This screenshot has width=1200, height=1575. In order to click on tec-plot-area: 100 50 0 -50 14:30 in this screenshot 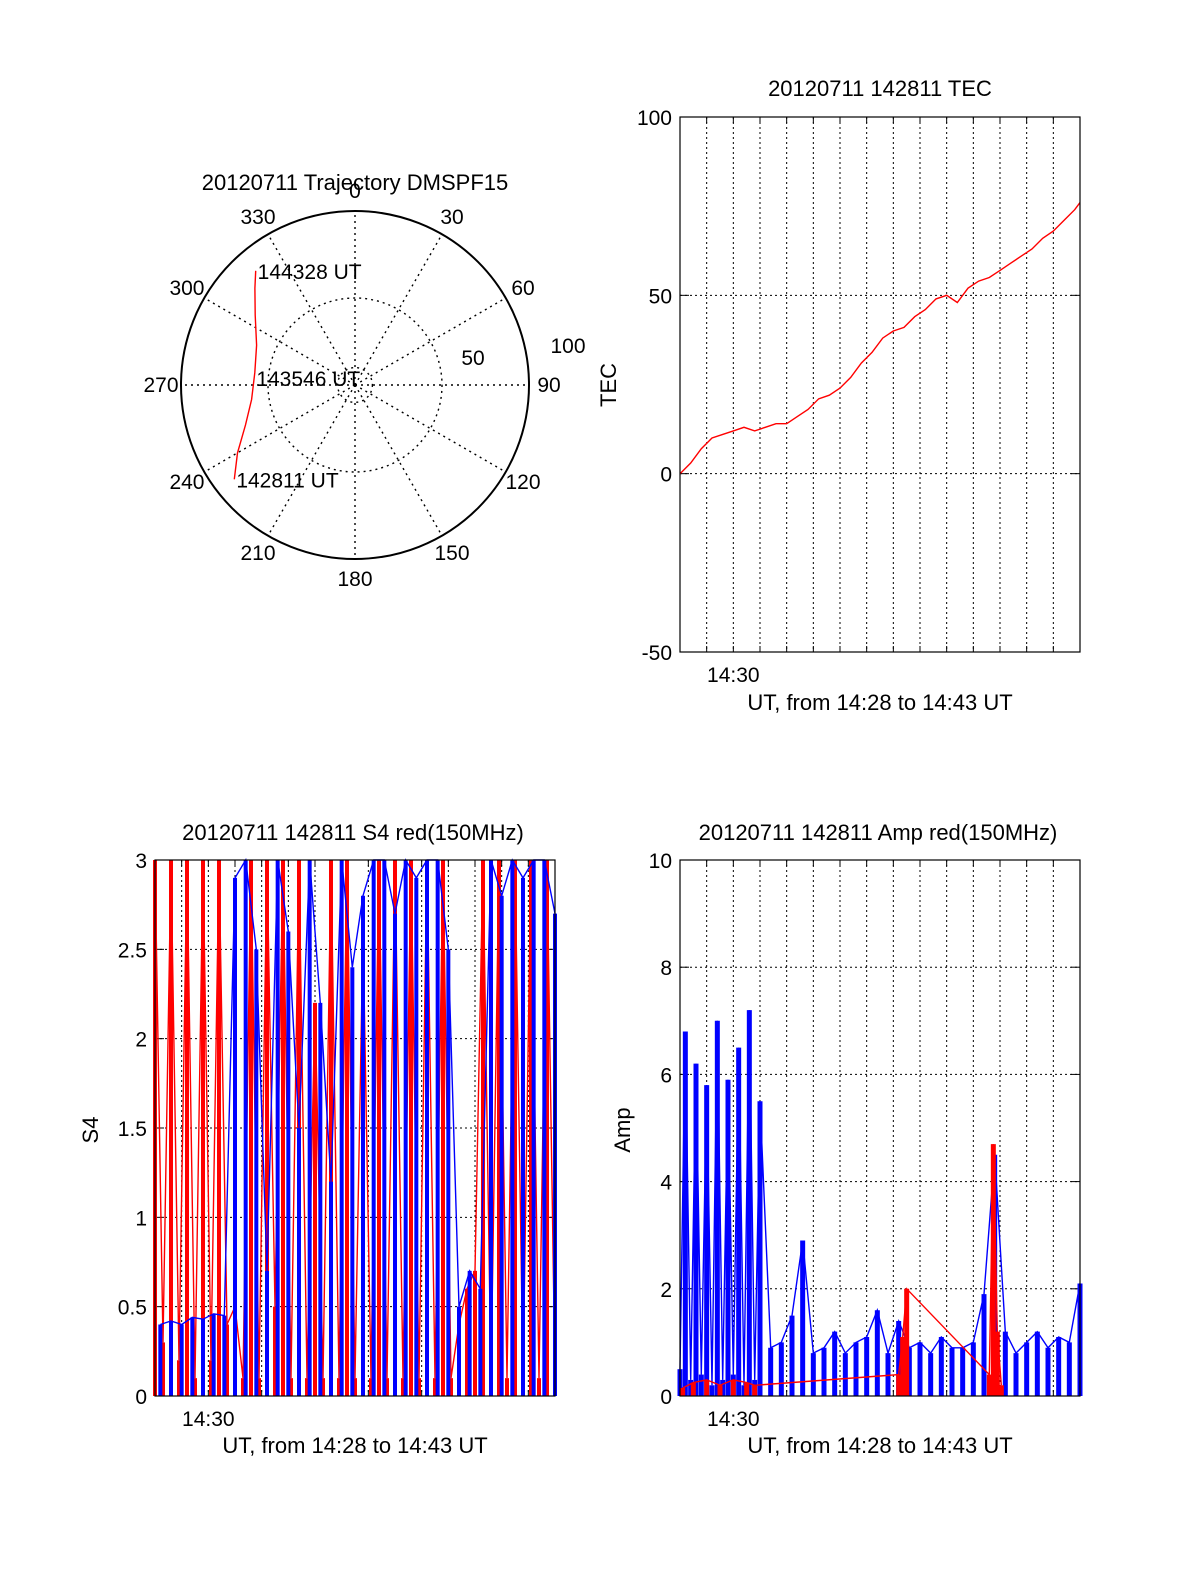, I will do `click(859, 397)`.